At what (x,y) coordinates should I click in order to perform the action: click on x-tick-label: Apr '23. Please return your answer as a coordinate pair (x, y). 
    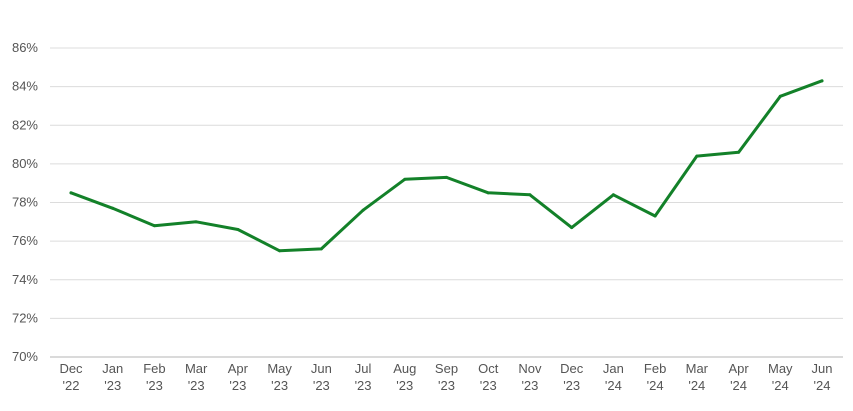
    Looking at the image, I should click on (238, 377).